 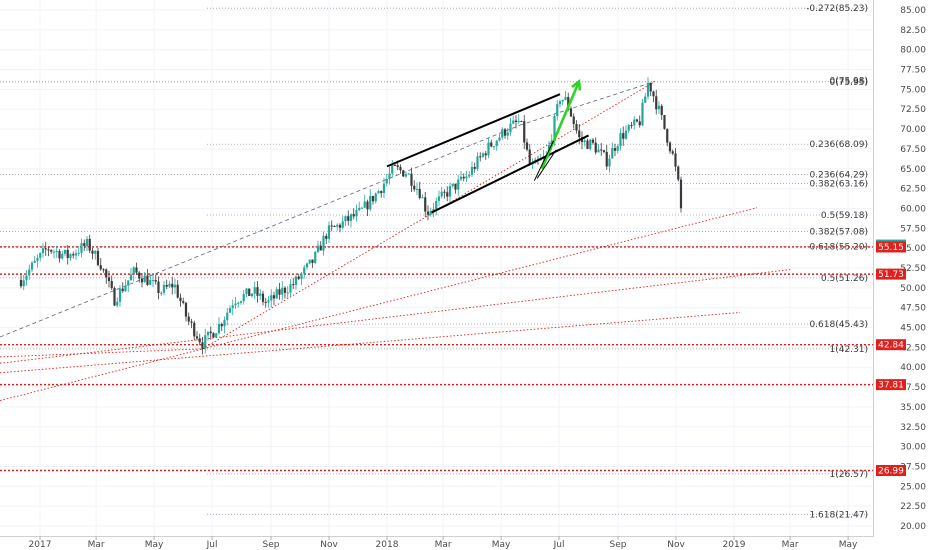 What do you see at coordinates (891, 275) in the screenshot?
I see `level-price-tag-text: 51.73` at bounding box center [891, 275].